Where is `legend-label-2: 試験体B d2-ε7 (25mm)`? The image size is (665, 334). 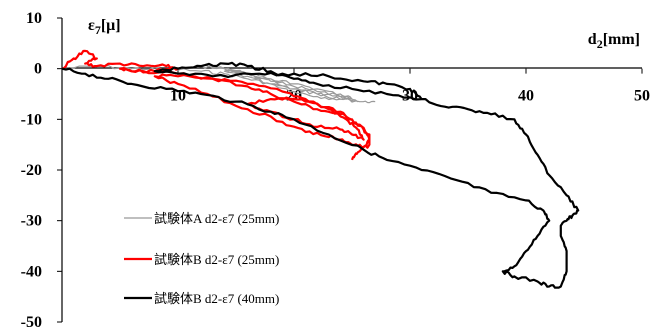
legend-label-2: 試験体B d2-ε7 (25mm) is located at coordinates (216, 259).